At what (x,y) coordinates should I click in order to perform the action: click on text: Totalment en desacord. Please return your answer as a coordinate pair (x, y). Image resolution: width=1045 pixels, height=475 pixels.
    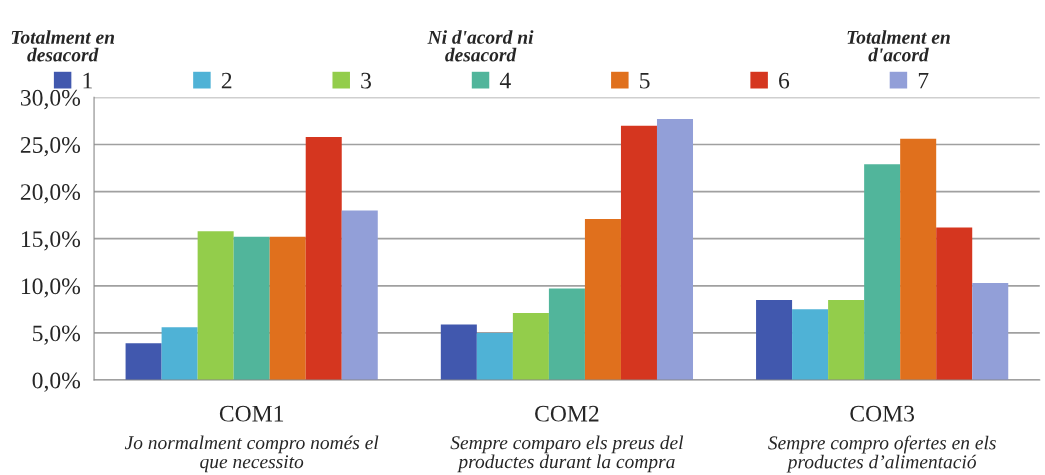
    Looking at the image, I should click on (63, 46).